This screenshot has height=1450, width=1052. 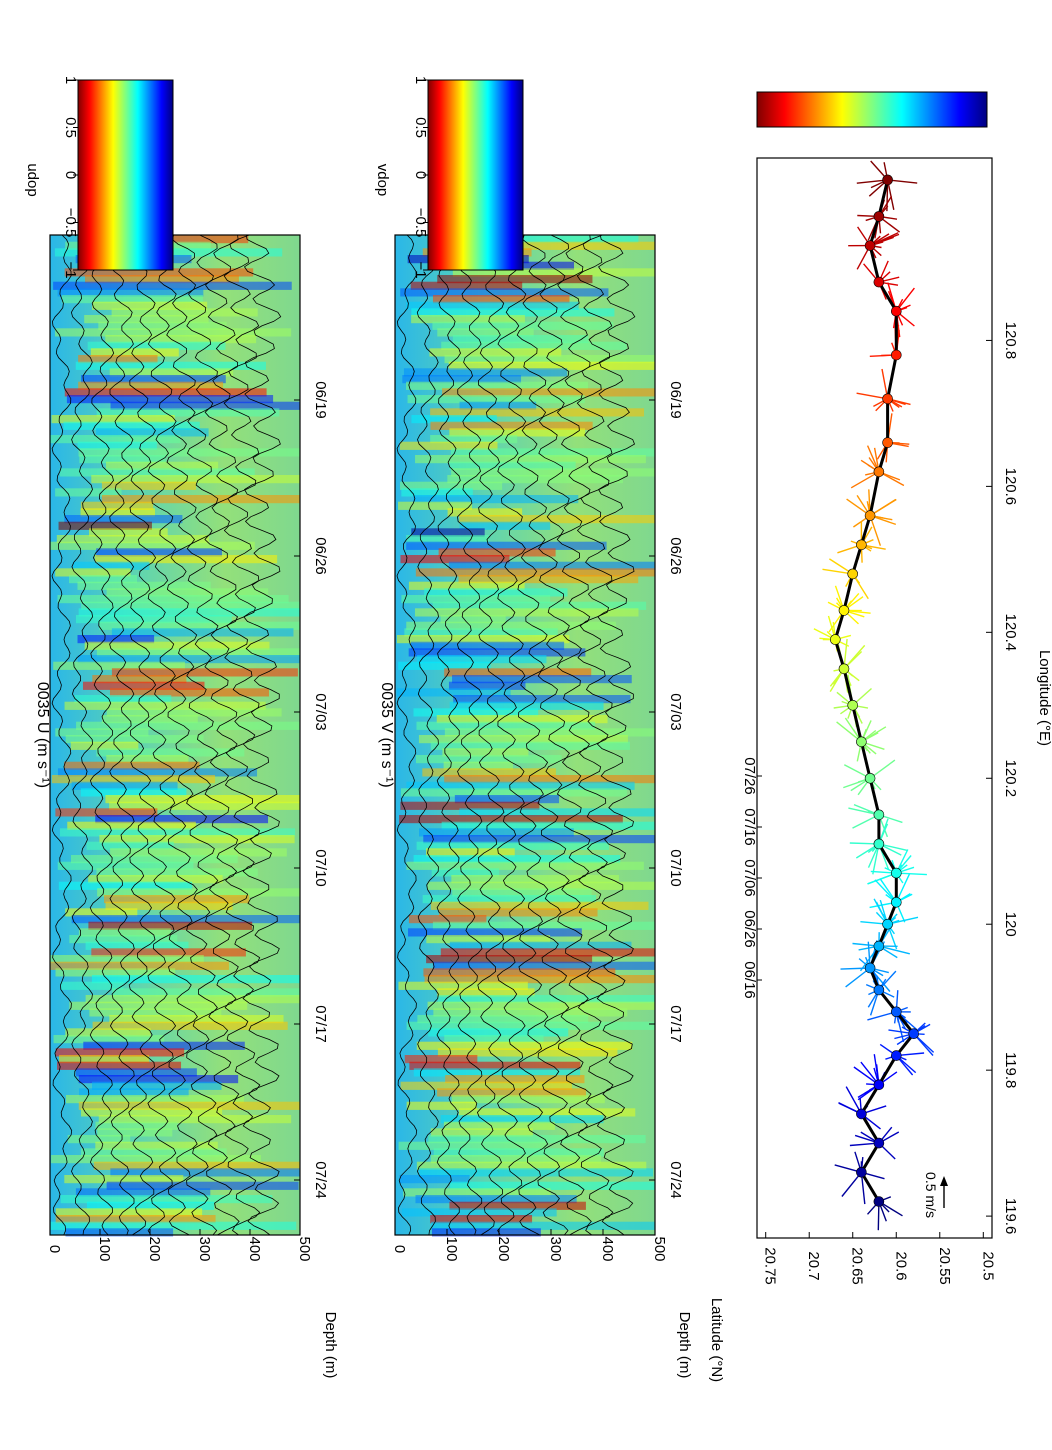 I want to click on date-tick-label: 07/17, so click(x=320, y=1024).